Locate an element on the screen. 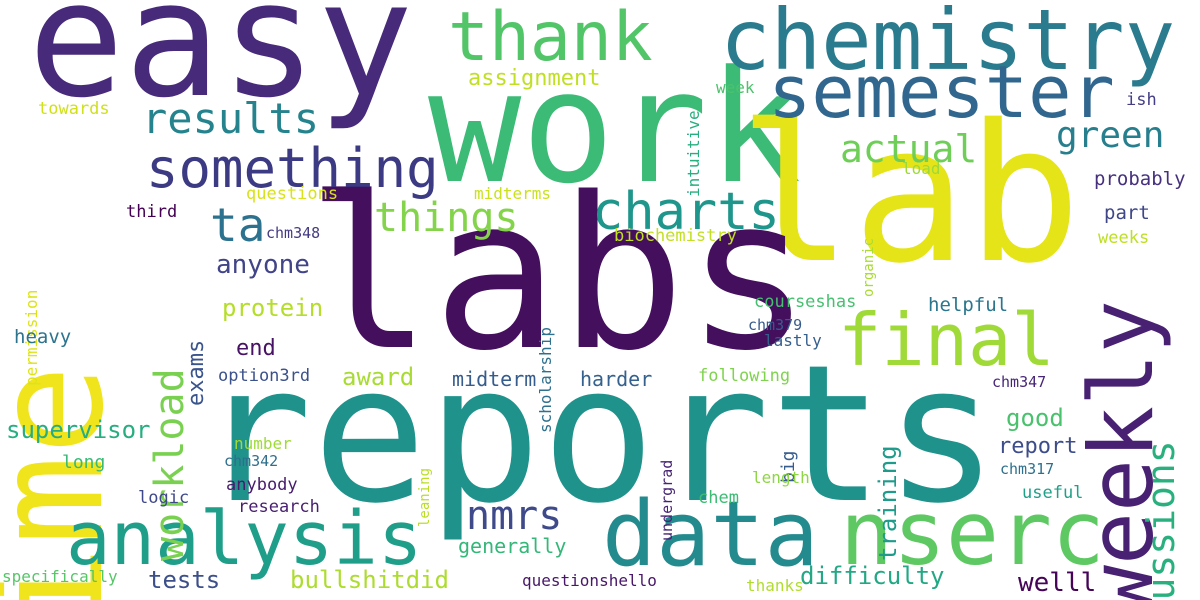 The height and width of the screenshot is (600, 1200). word-organic: organic is located at coordinates (869, 267).